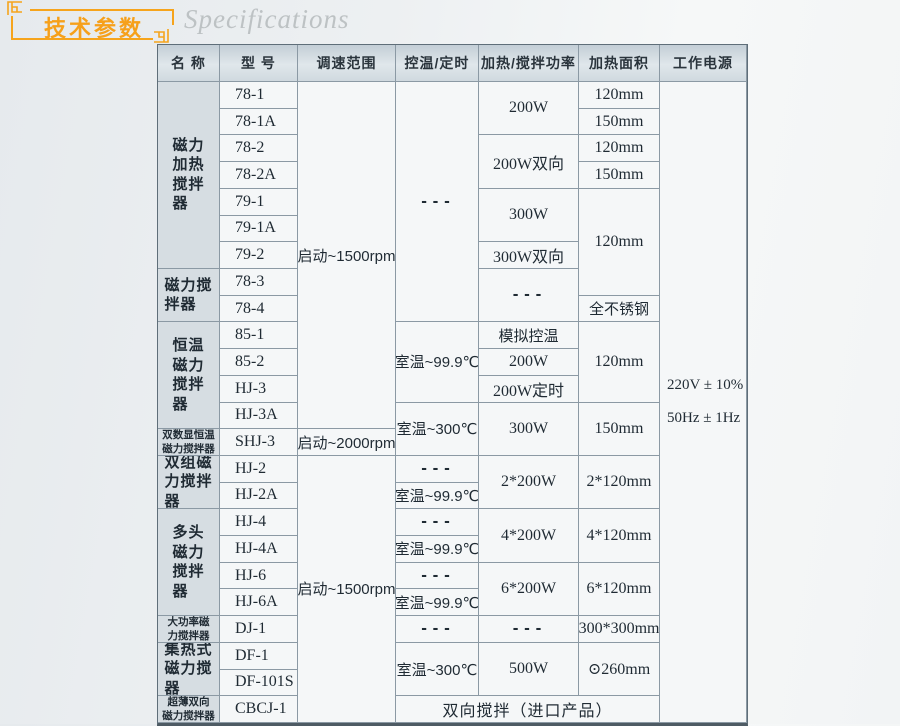 Image resolution: width=900 pixels, height=726 pixels. Describe the element at coordinates (619, 629) in the screenshot. I see `area-cell: 300*300mm` at that location.